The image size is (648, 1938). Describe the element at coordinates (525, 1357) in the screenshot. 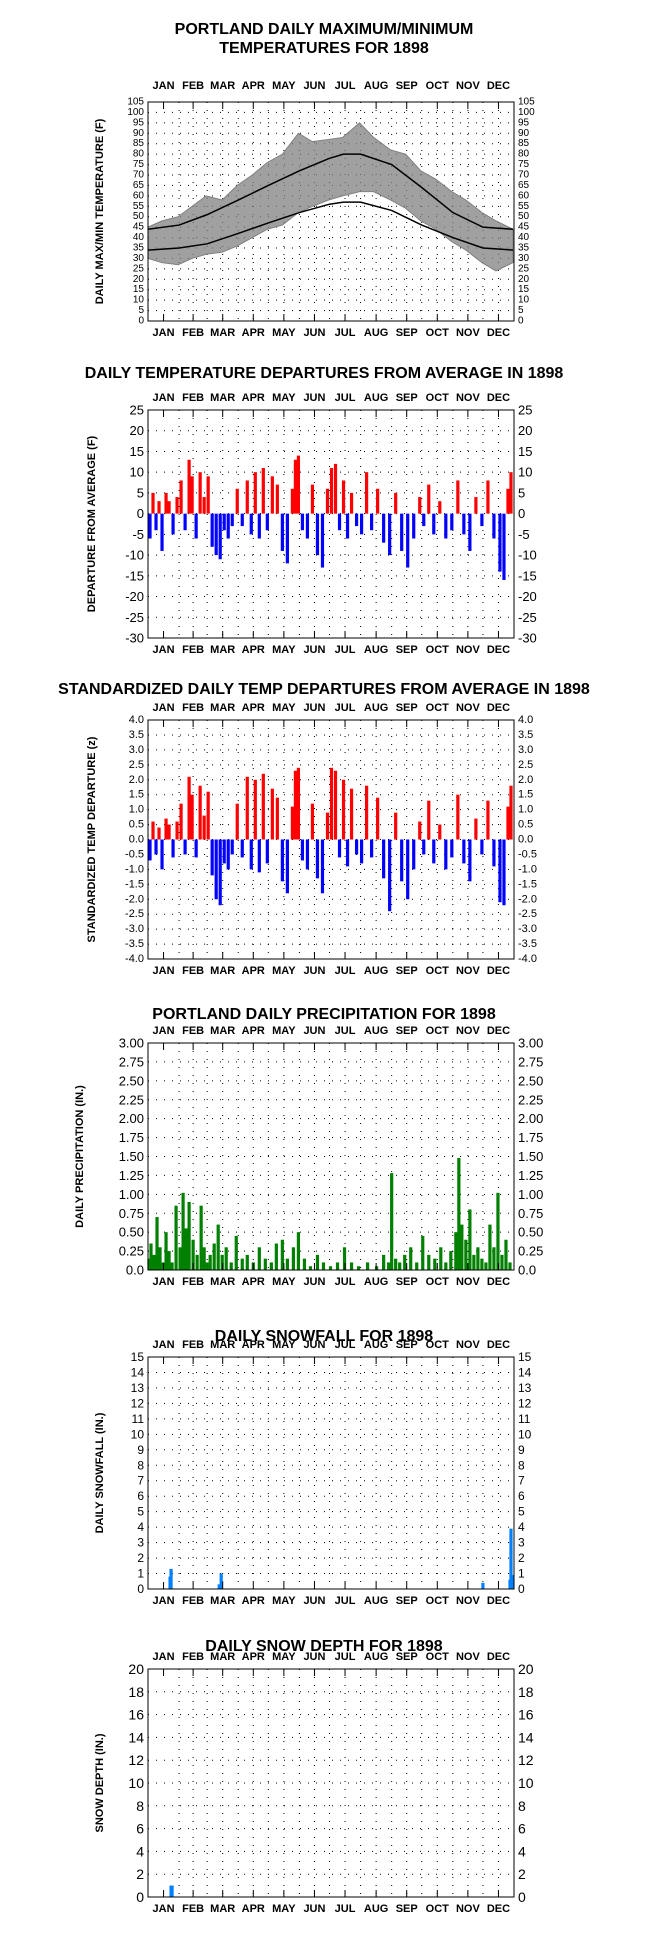

I see `y-tick-label-right: 15` at that location.